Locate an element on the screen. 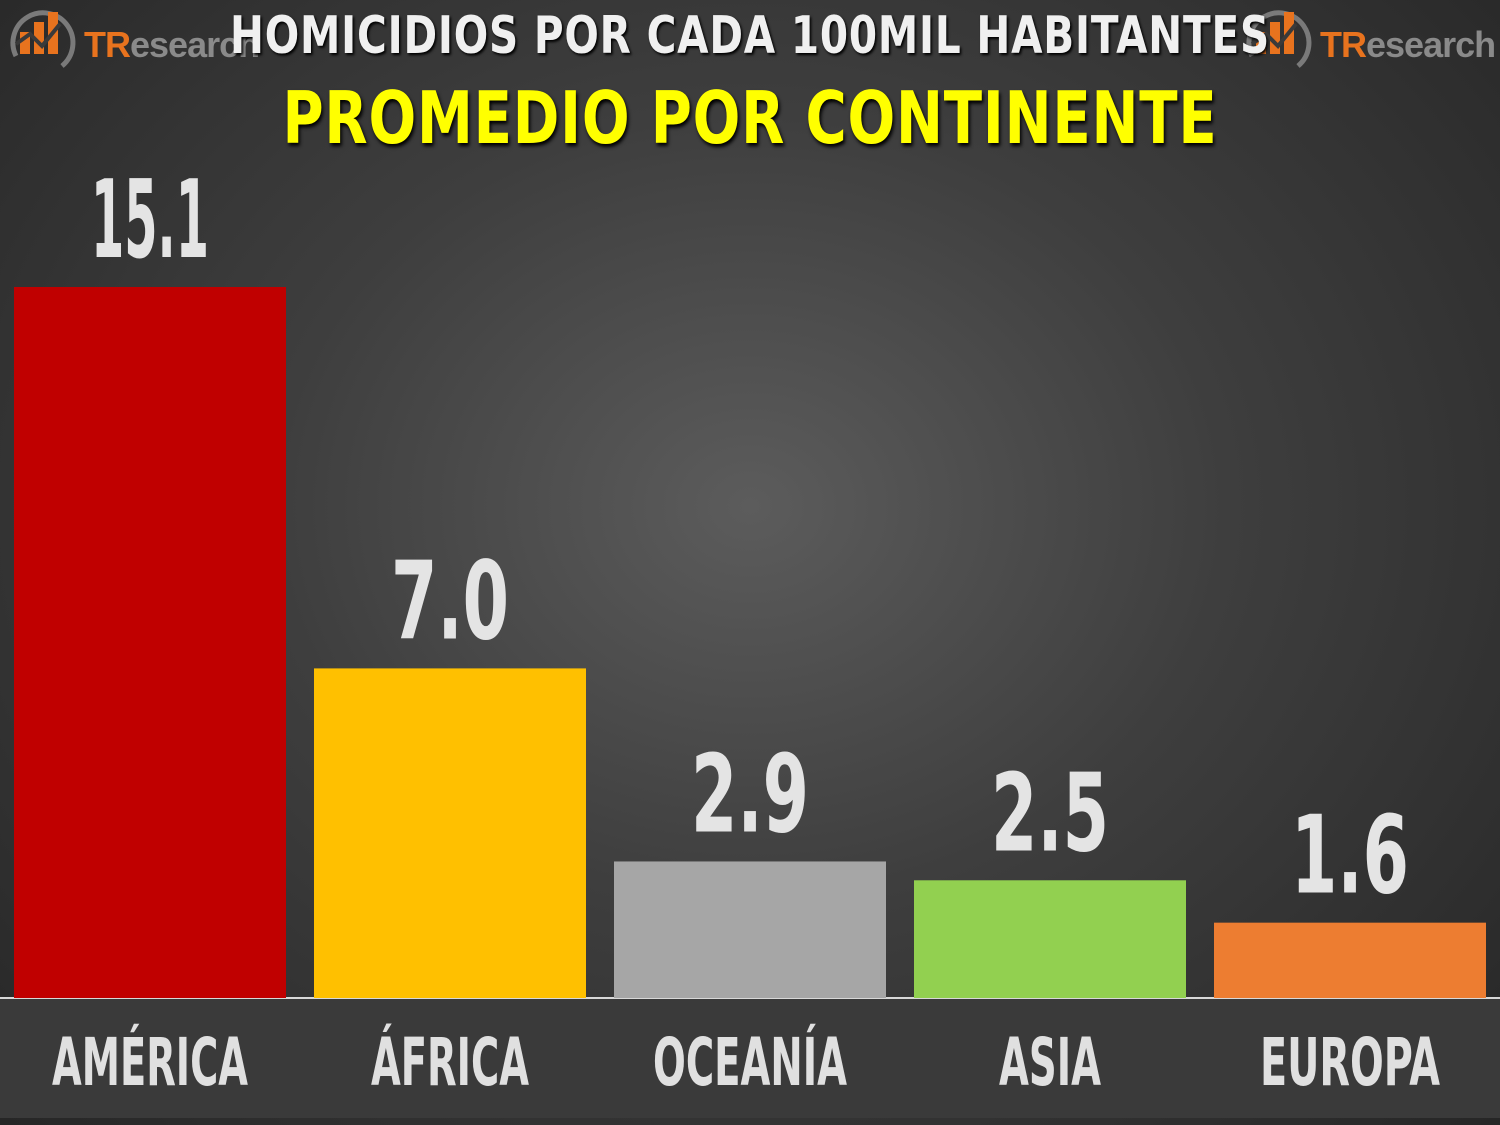 Image resolution: width=1500 pixels, height=1125 pixels. chart-title: HOMICIDIOS POR CADA 100MIL HABITANTES is located at coordinates (750, 36).